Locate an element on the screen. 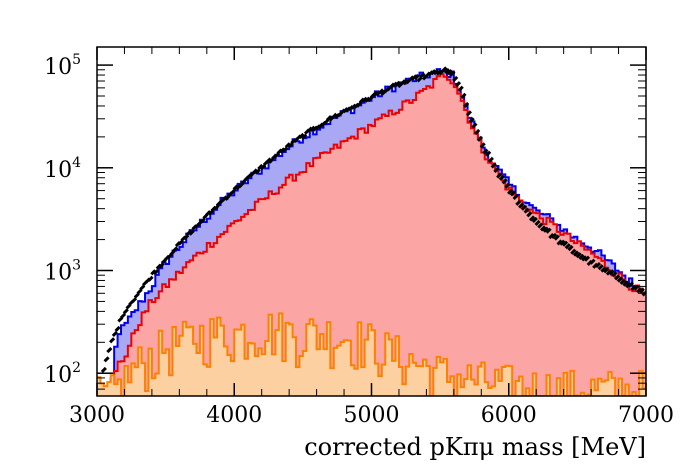 The image size is (696, 472). x-axis-title: corrected pKπμ mass [MeV] is located at coordinates (475, 447).